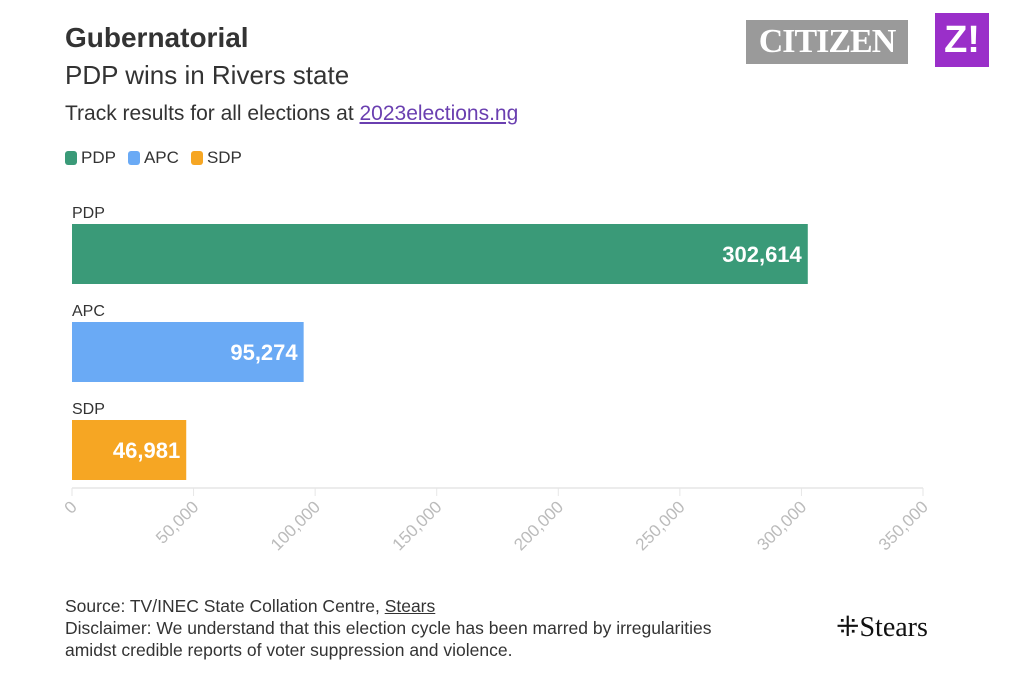 The image size is (1024, 685). I want to click on track-label: Track results for all elections at, so click(212, 113).